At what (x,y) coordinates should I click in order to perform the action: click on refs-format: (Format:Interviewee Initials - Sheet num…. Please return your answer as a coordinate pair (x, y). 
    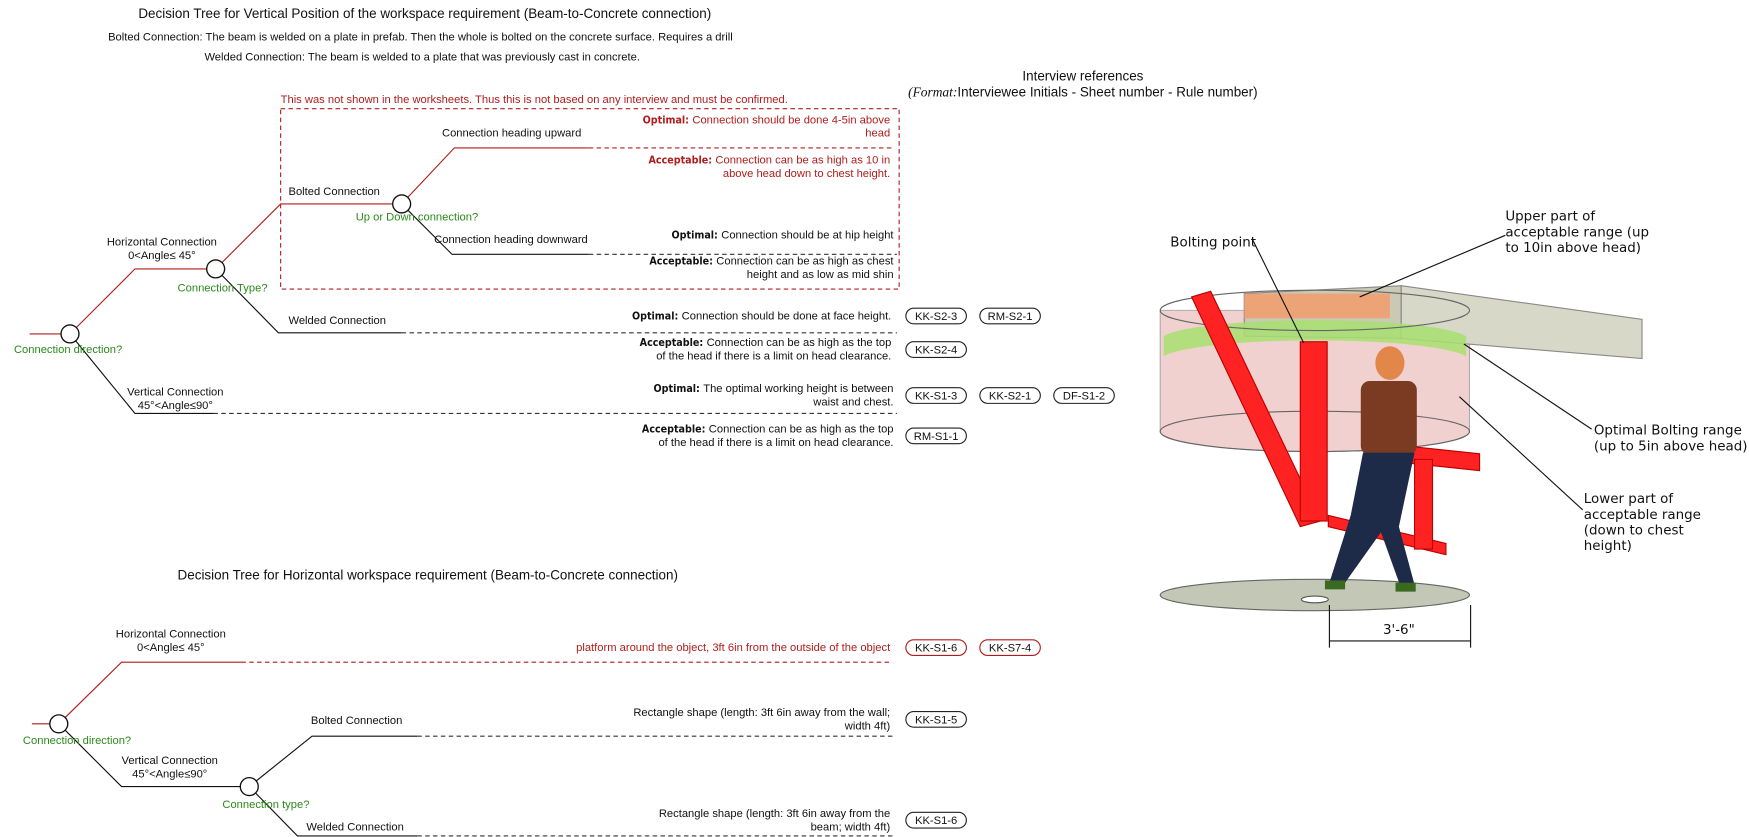
    Looking at the image, I should click on (1083, 91).